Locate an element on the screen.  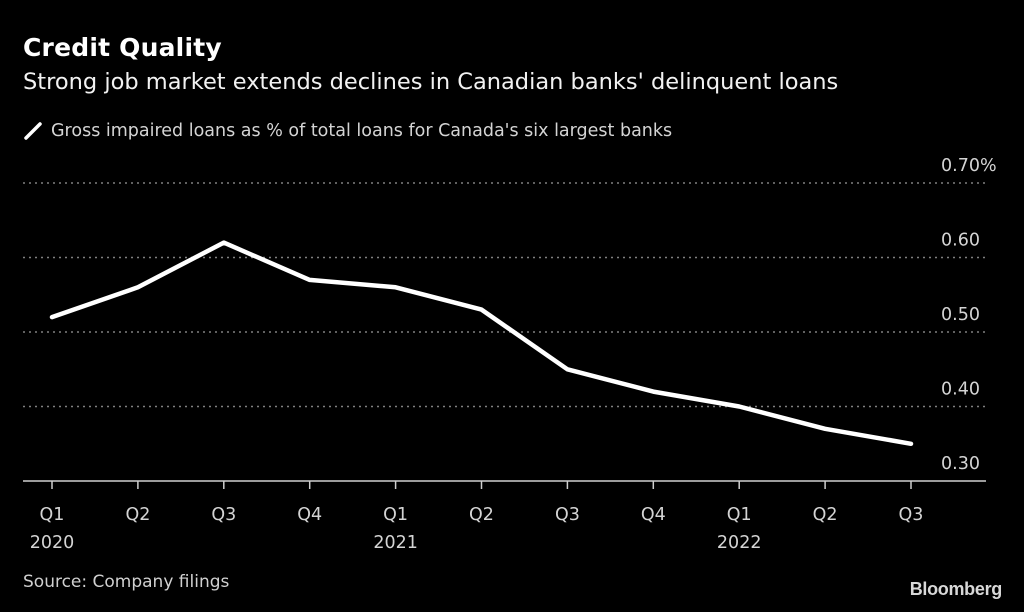
y-tick-label: 0.60 is located at coordinates (960, 241).